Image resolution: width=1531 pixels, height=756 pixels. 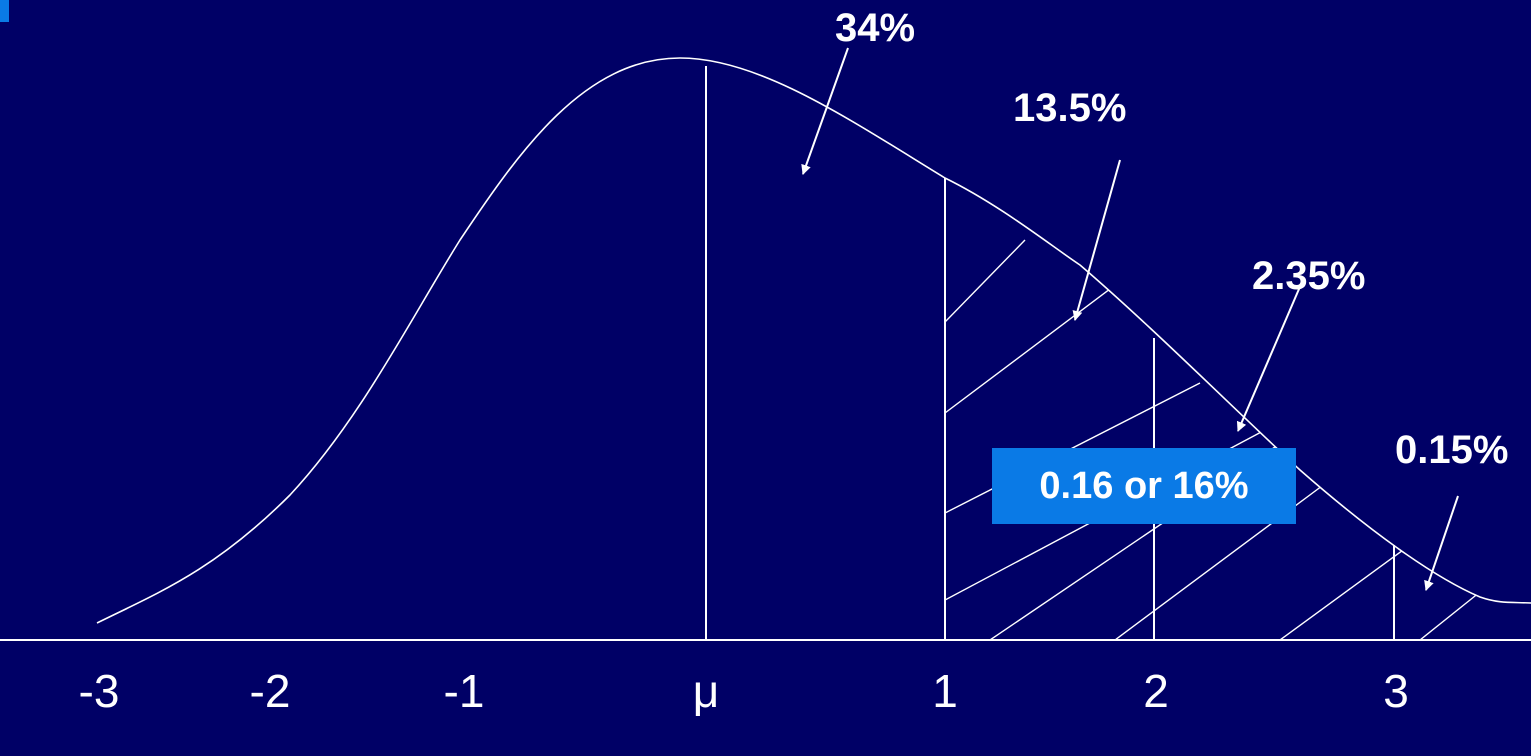 I want to click on tick-label: -1, so click(x=464, y=691).